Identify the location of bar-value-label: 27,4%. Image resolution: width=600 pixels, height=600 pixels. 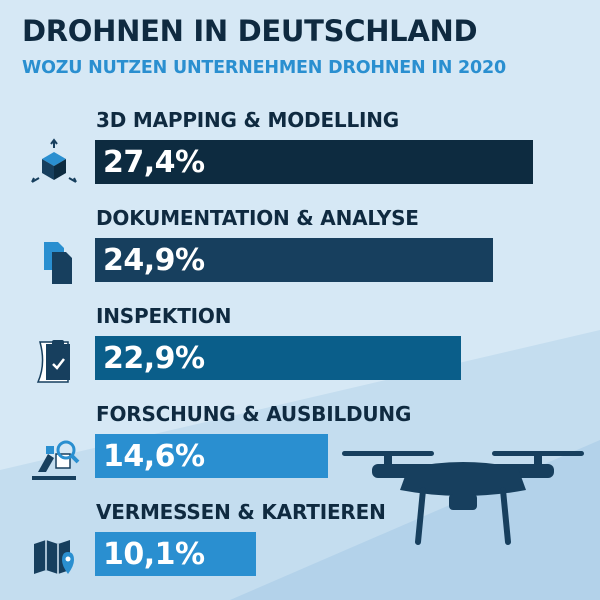
(154, 162).